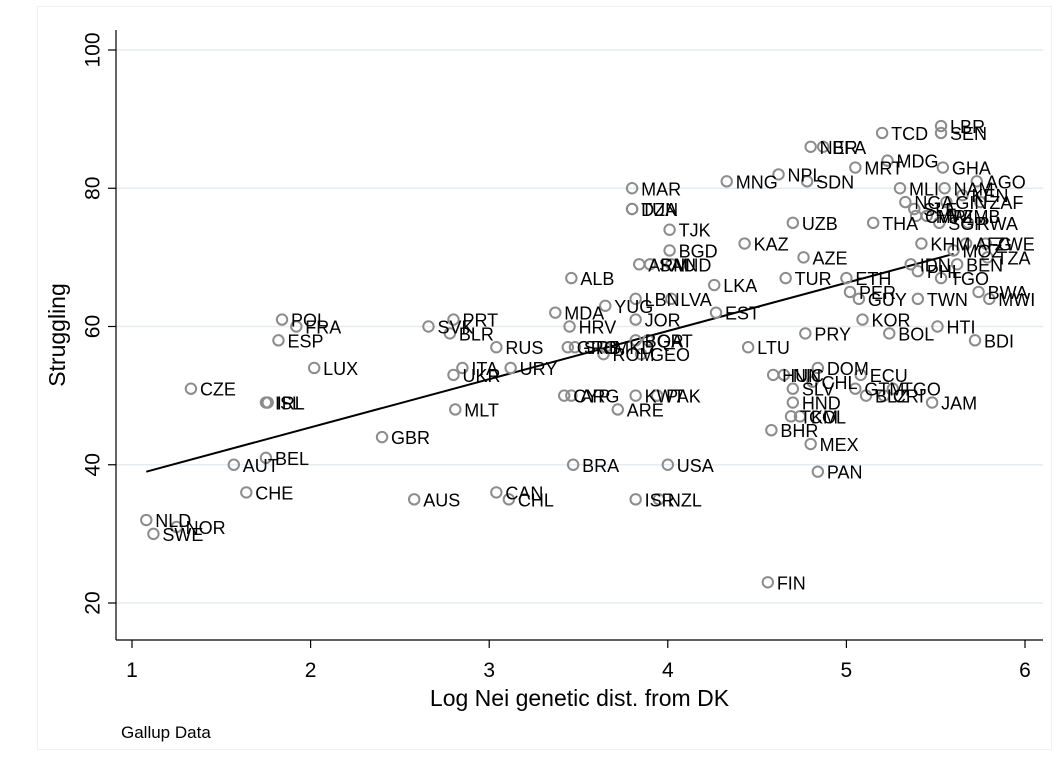 This screenshot has height=765, width=1056. What do you see at coordinates (292, 459) in the screenshot?
I see `point-label: BEL` at bounding box center [292, 459].